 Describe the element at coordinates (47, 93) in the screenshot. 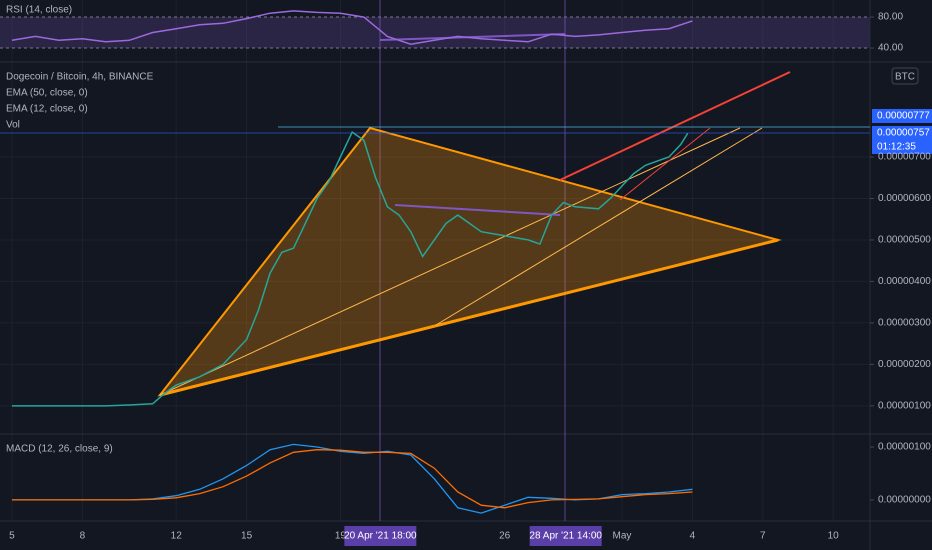

I see `indicator-label: EMA (50, close, 0)` at that location.